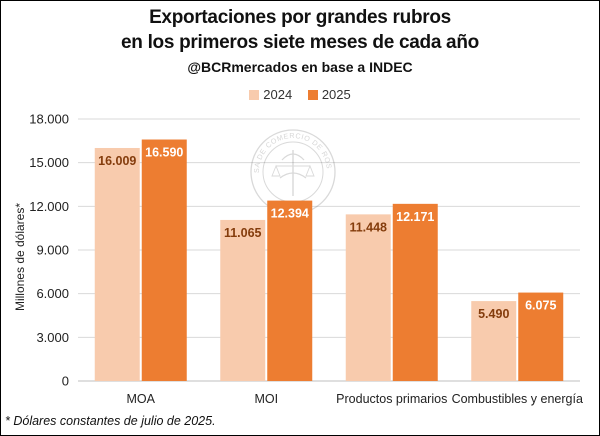  I want to click on y-tick-label: 6.000, so click(52, 293).